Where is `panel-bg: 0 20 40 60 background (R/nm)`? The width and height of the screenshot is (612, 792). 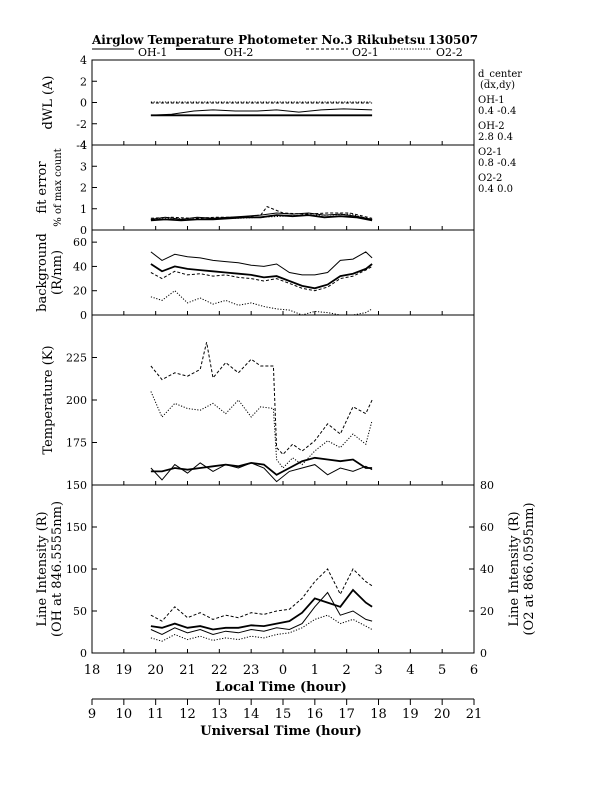 panel-bg: 0 20 40 60 background (R/nm) is located at coordinates (255, 275).